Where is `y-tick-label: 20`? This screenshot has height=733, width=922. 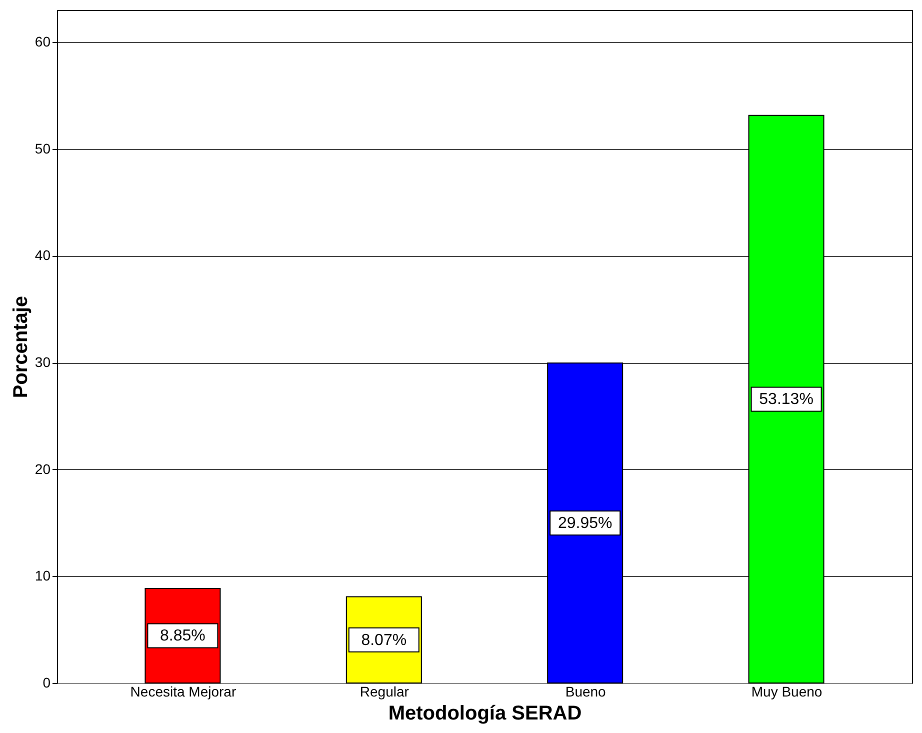
y-tick-label: 20 is located at coordinates (42, 468).